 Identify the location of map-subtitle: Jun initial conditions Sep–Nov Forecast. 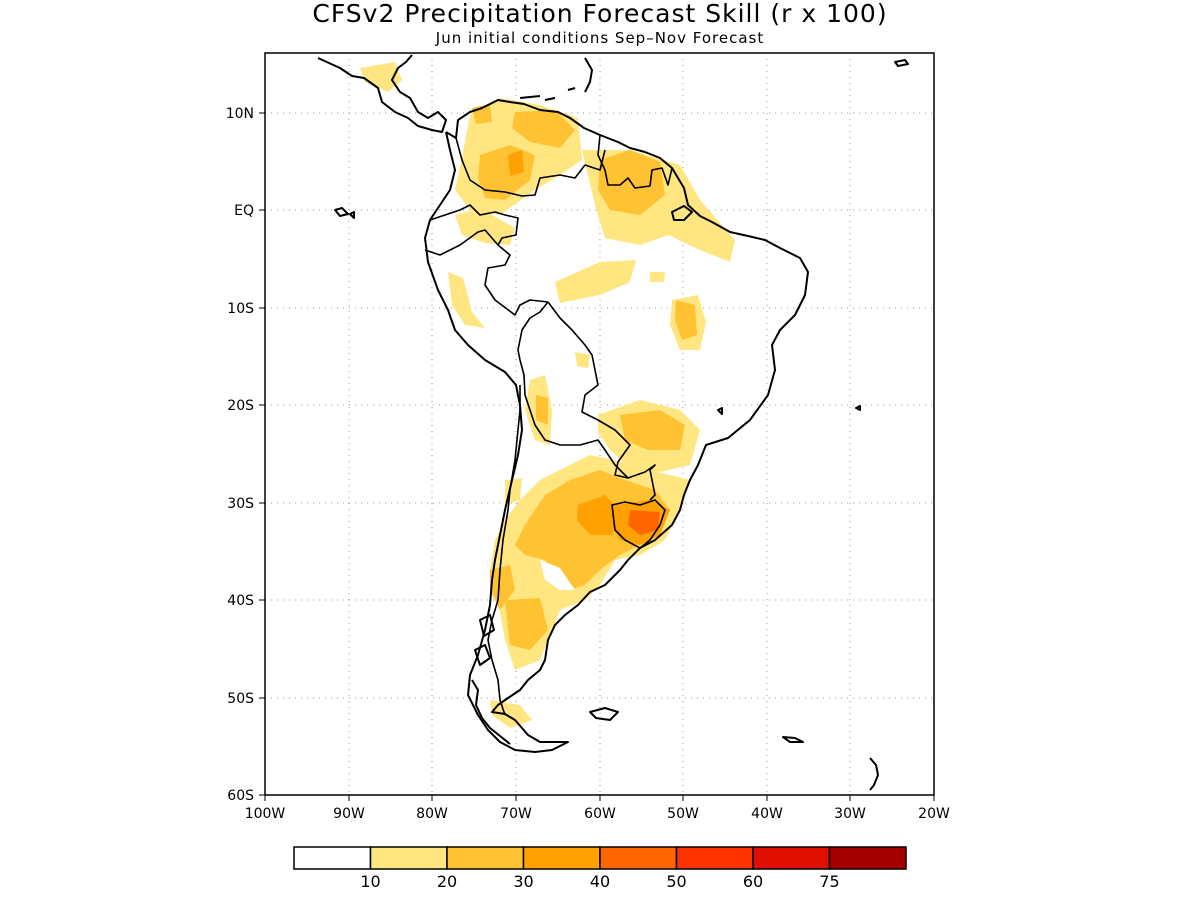
(600, 38).